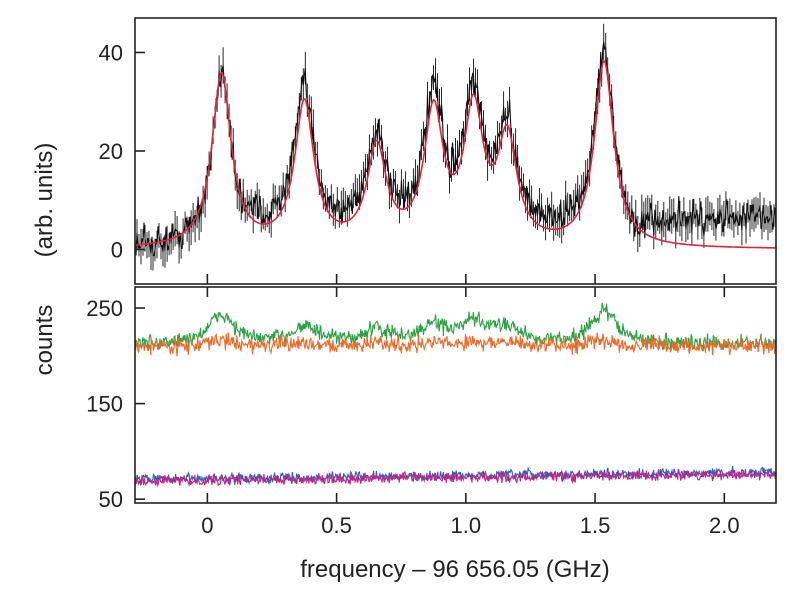 This screenshot has height=600, width=800. What do you see at coordinates (455, 569) in the screenshot?
I see `x-axis-label: frequency – 96 656.05 (GHz)` at bounding box center [455, 569].